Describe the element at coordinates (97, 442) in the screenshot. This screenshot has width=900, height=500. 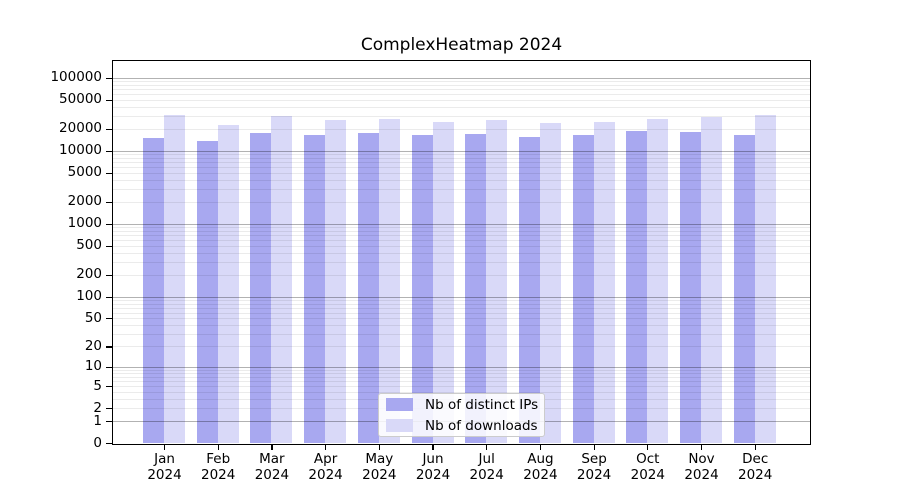
I see `y-tick-label: 0` at that location.